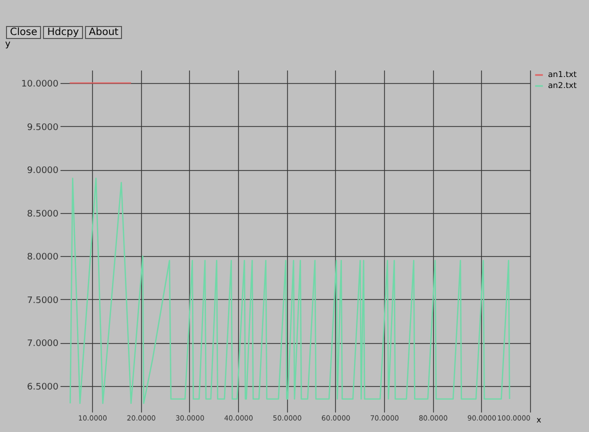 The height and width of the screenshot is (432, 589). Describe the element at coordinates (43, 257) in the screenshot. I see `y-tick-label: 8.0000` at that location.